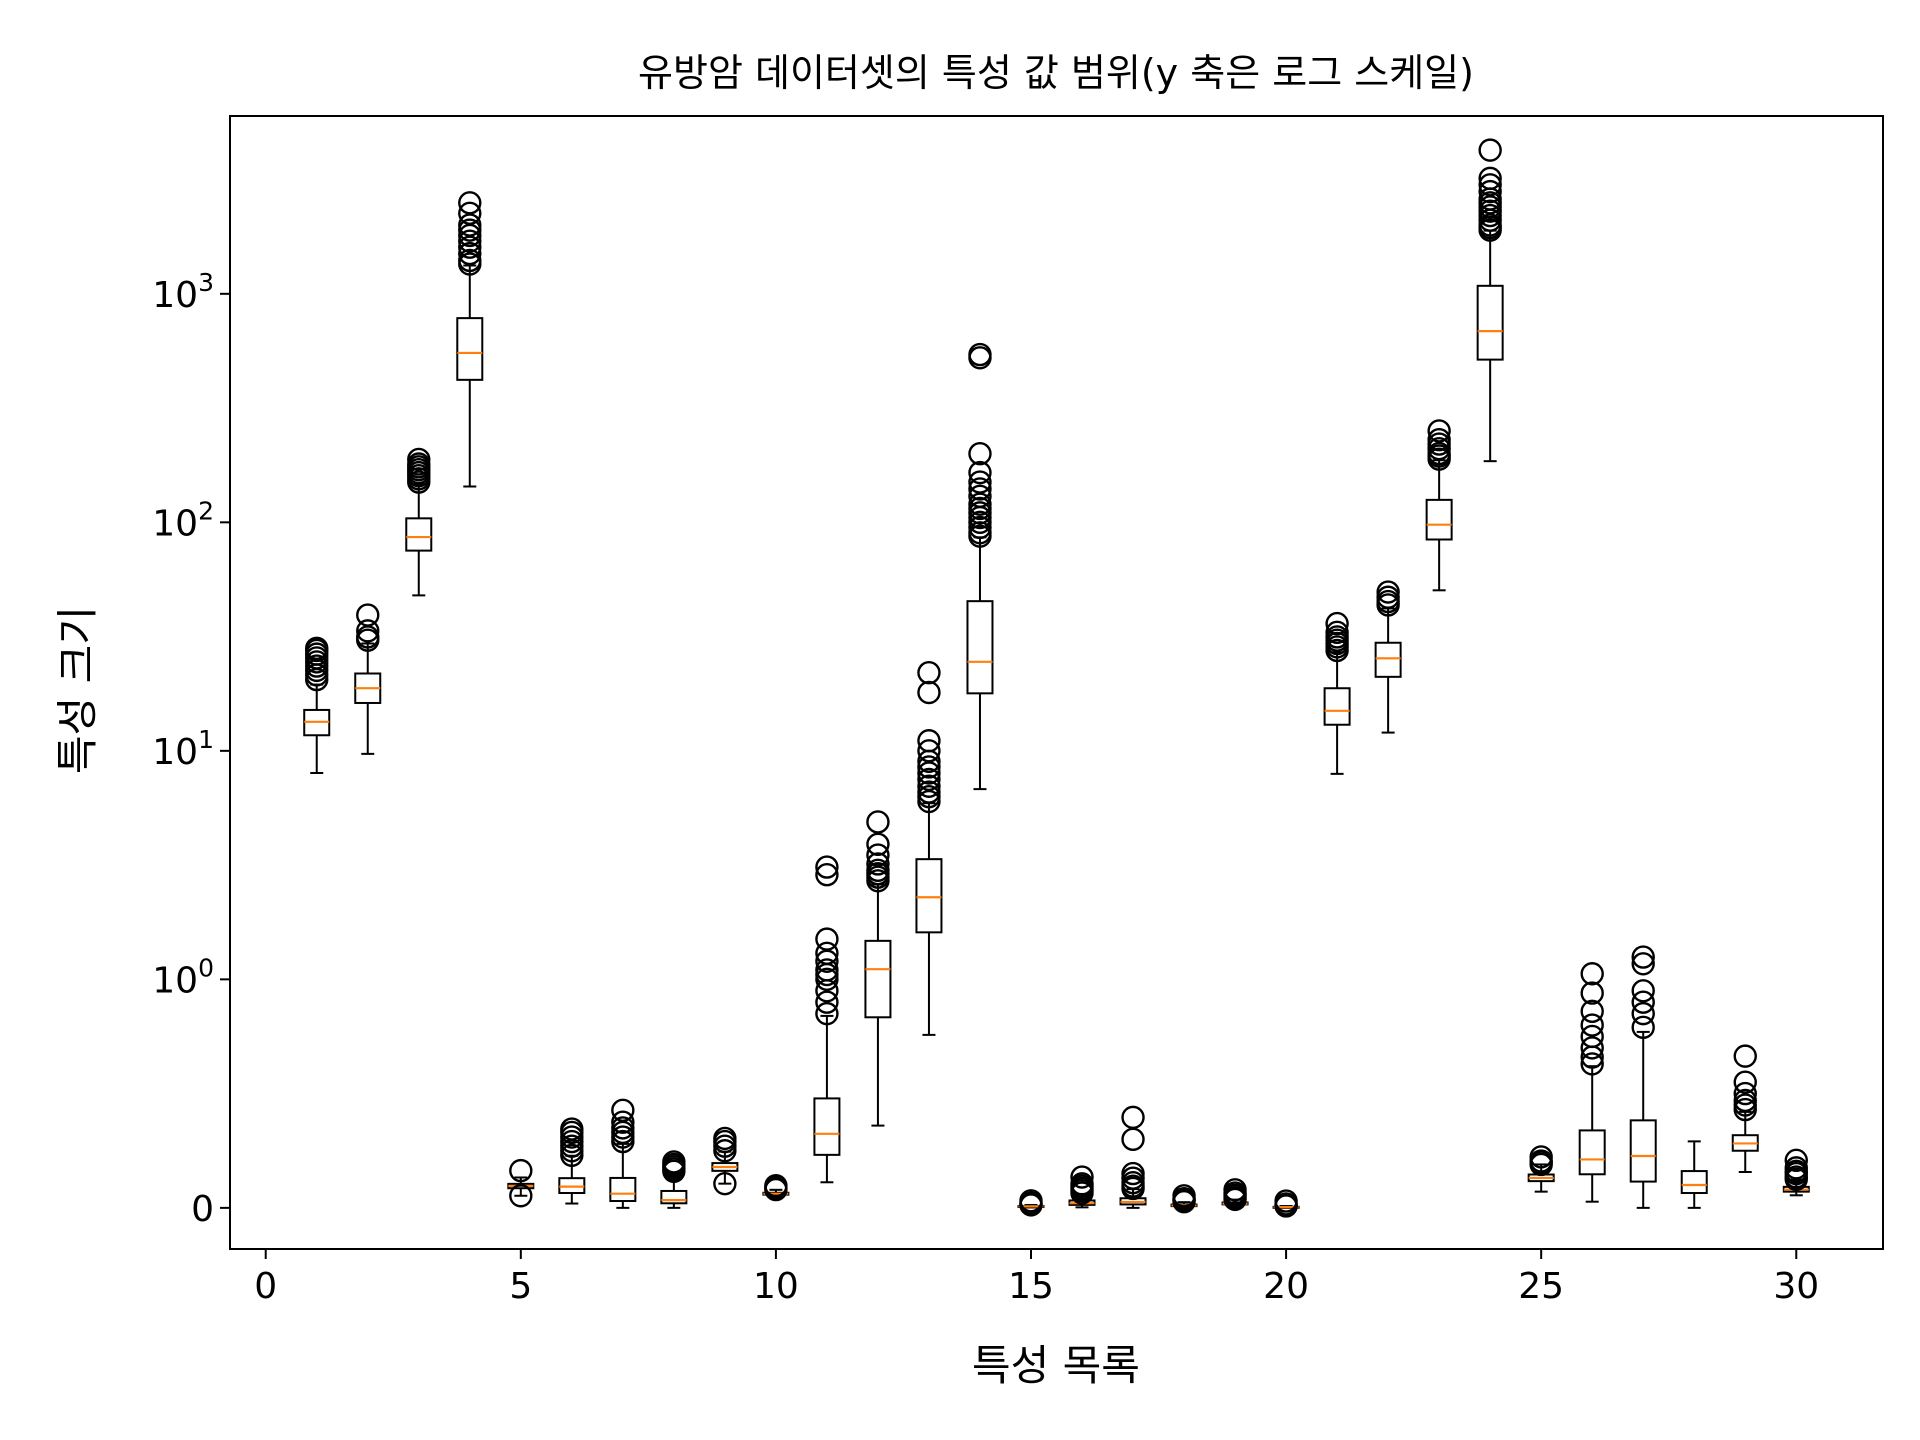 The image size is (1920, 1440). I want to click on y-axis-label: 특성 크기, so click(77, 690).